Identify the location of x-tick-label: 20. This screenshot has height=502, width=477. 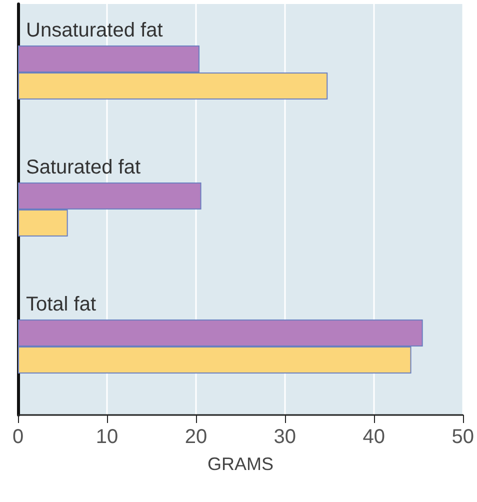
(196, 437).